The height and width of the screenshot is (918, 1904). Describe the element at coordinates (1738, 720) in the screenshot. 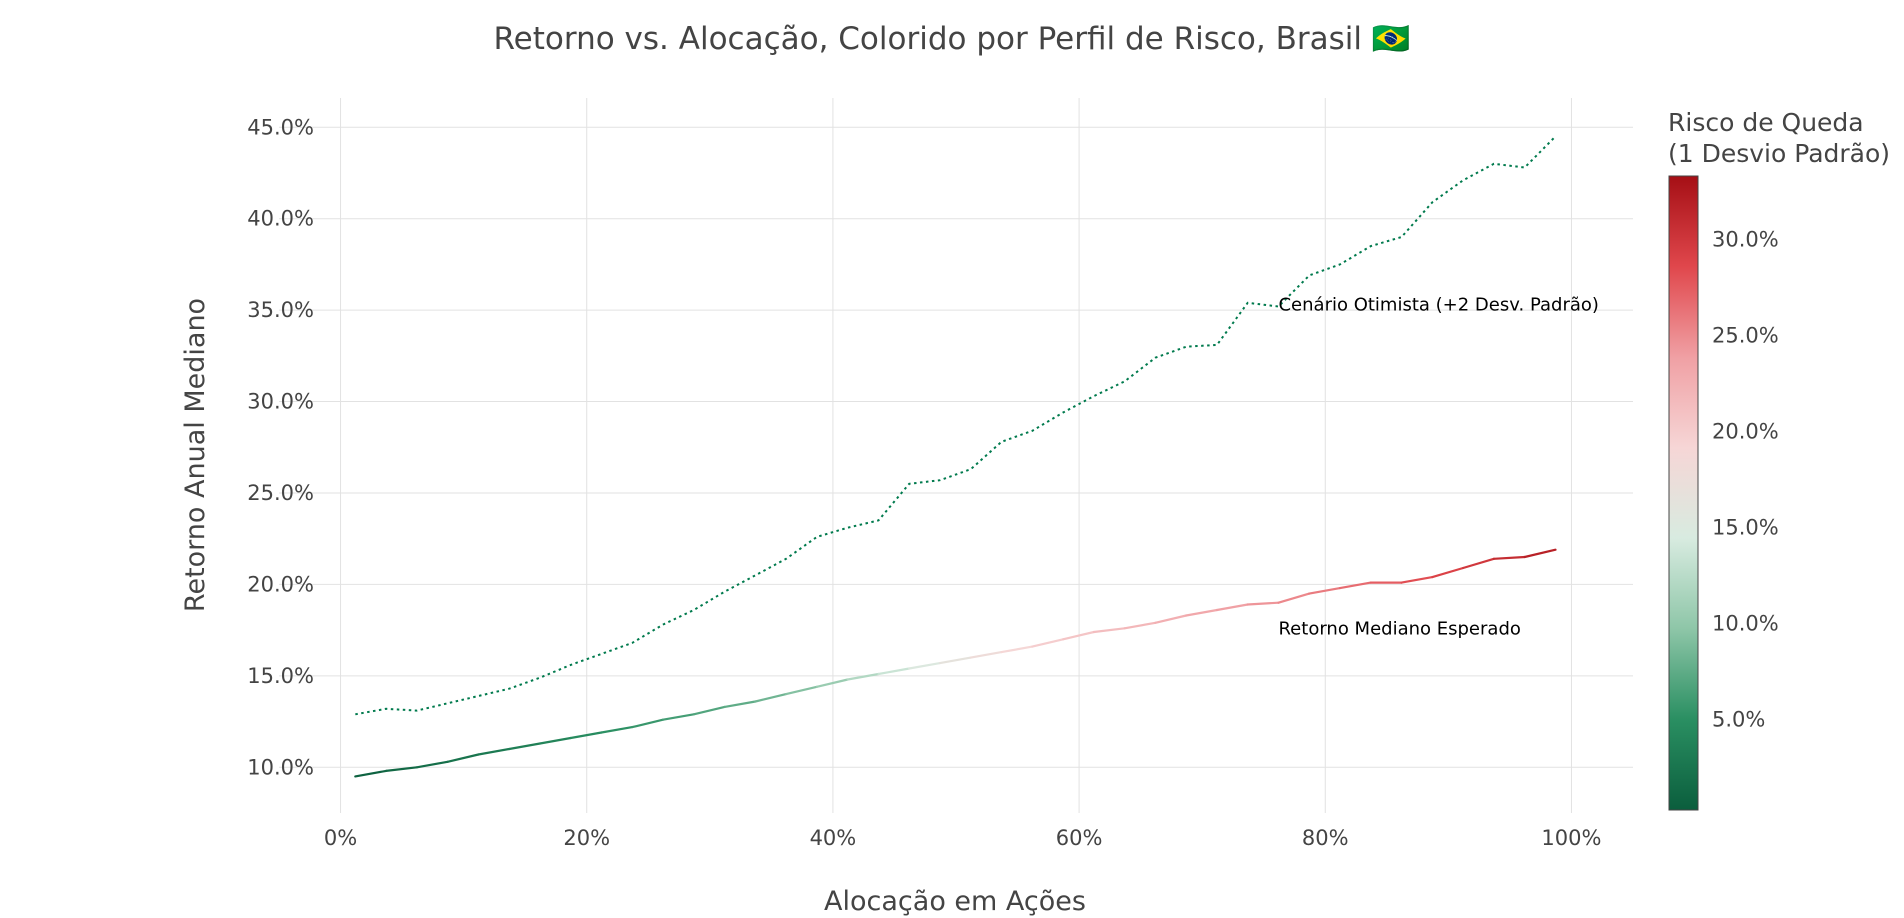

I see `colorbar-tick-label: 5.0%` at that location.